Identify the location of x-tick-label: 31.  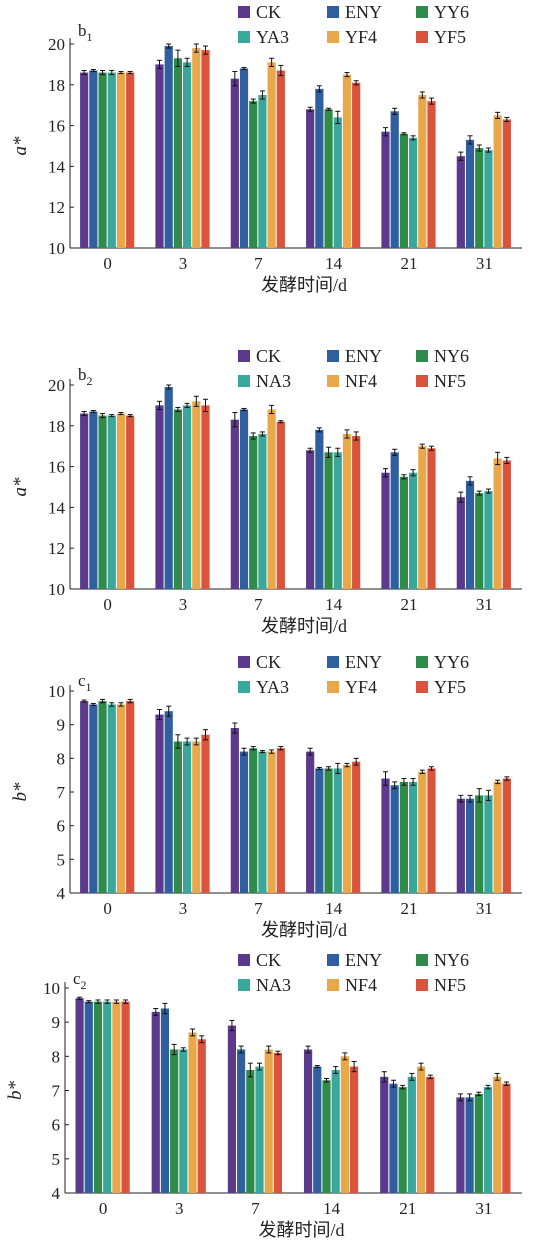
(484, 908).